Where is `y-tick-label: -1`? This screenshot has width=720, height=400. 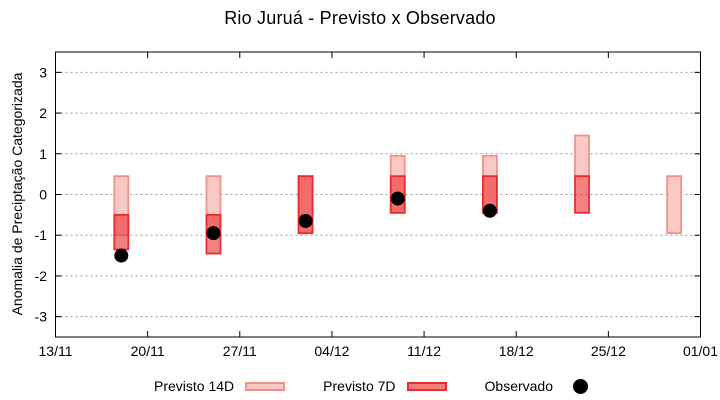
y-tick-label: -1 is located at coordinates (41, 235).